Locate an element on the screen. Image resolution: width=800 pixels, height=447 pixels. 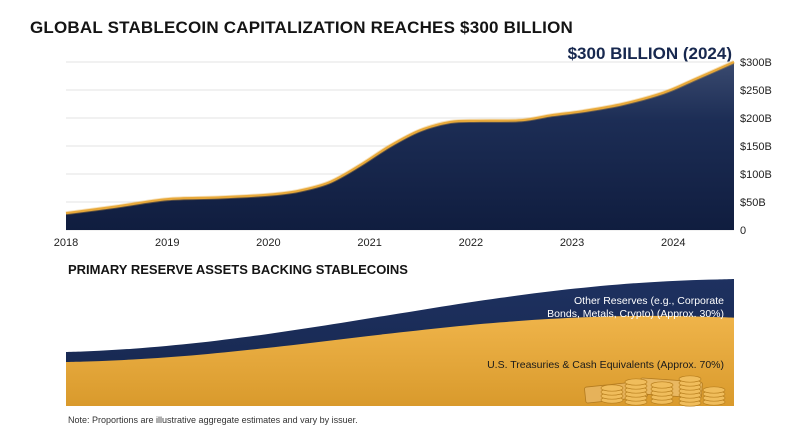
x-tick-label: 2021 is located at coordinates (369, 243).